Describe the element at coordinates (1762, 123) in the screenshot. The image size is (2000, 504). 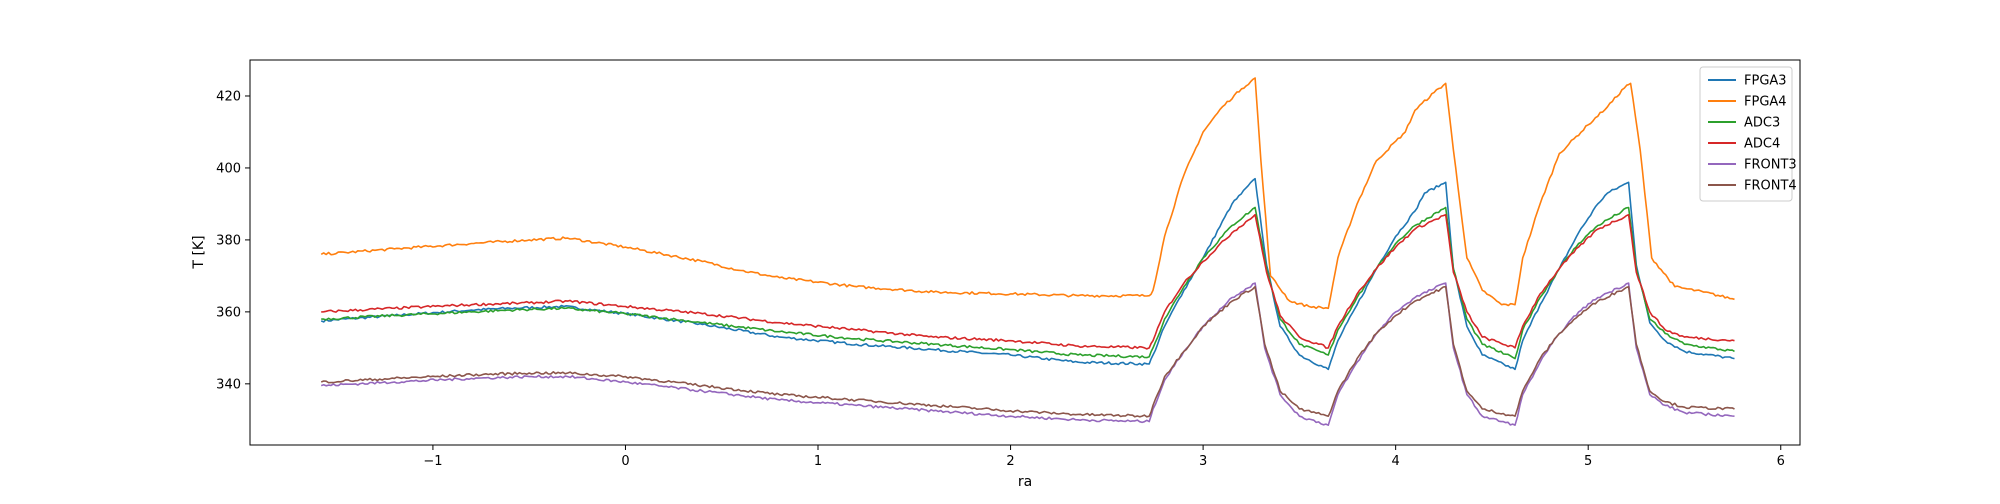
I see `legend-label: ADC3` at that location.